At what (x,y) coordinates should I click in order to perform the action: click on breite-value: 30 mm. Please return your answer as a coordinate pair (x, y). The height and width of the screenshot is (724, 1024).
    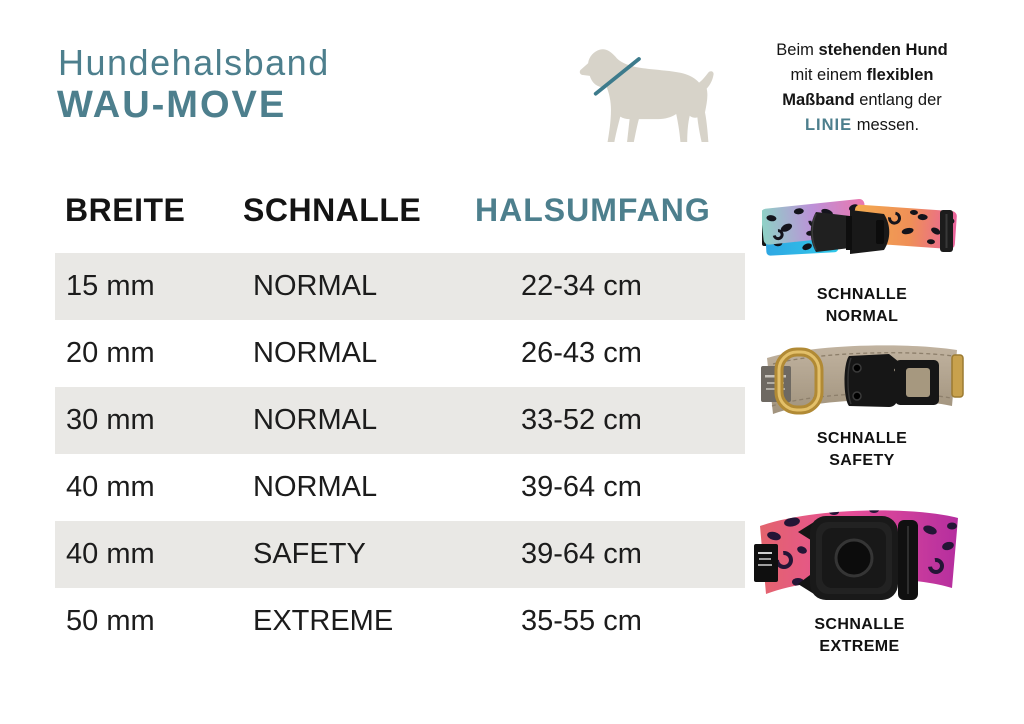
    Looking at the image, I should click on (110, 420).